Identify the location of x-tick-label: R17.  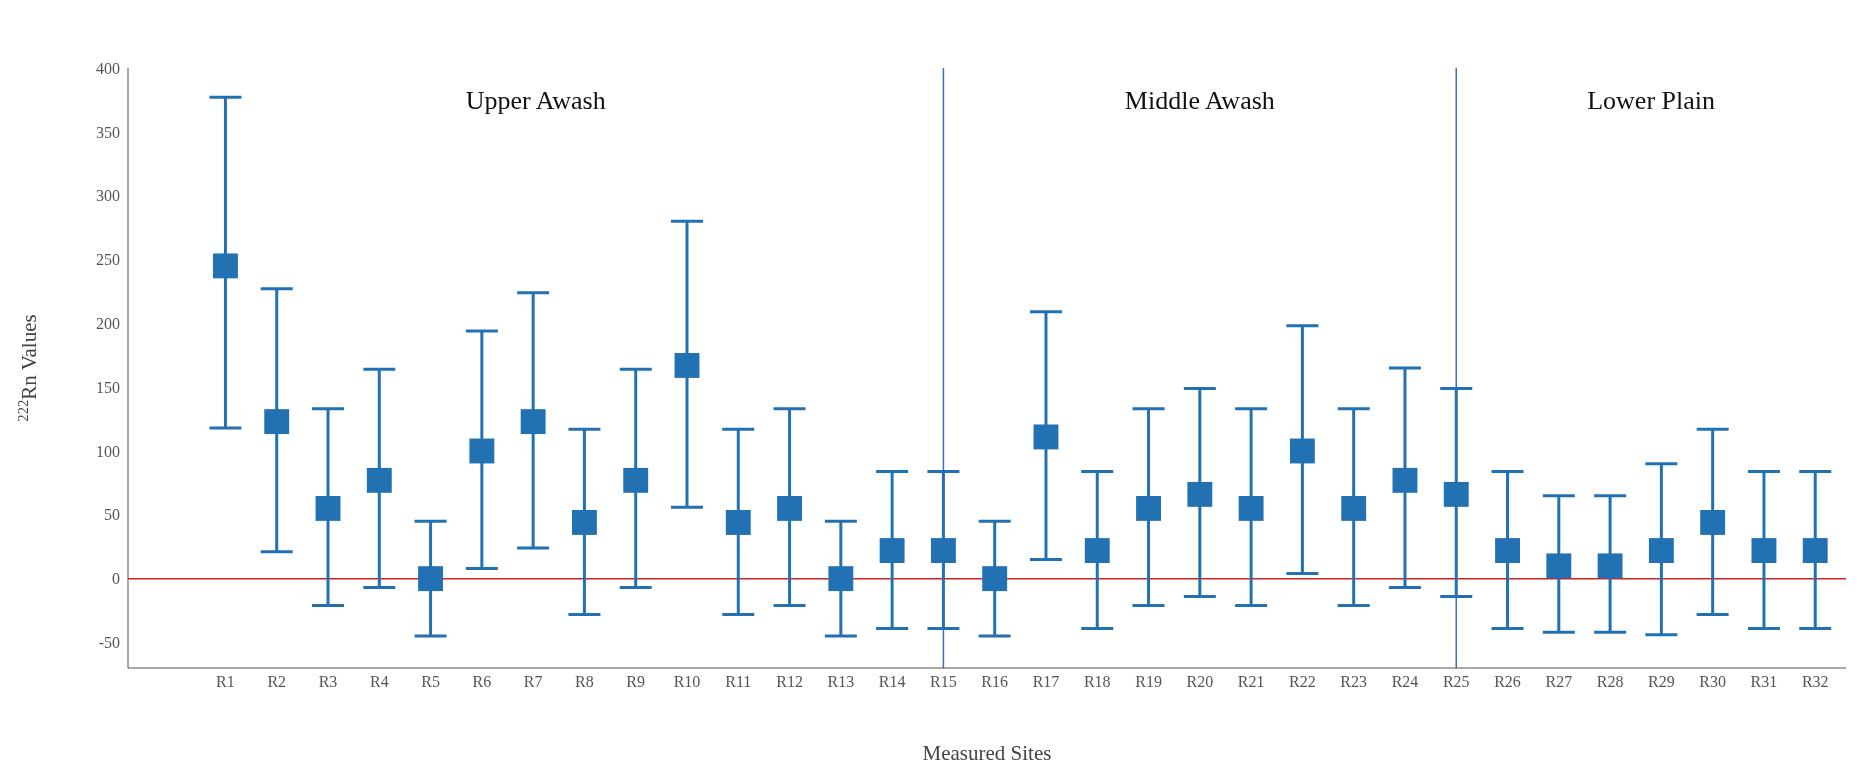
(1046, 682).